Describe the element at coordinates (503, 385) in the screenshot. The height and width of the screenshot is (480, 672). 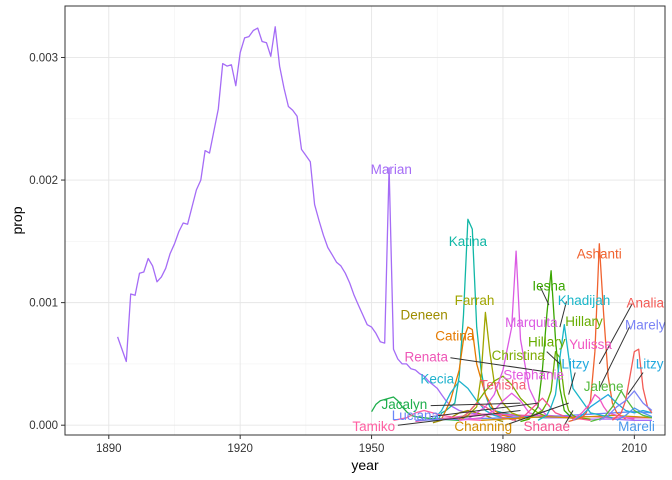
I see `series-label-tenisha: Tenisha` at that location.